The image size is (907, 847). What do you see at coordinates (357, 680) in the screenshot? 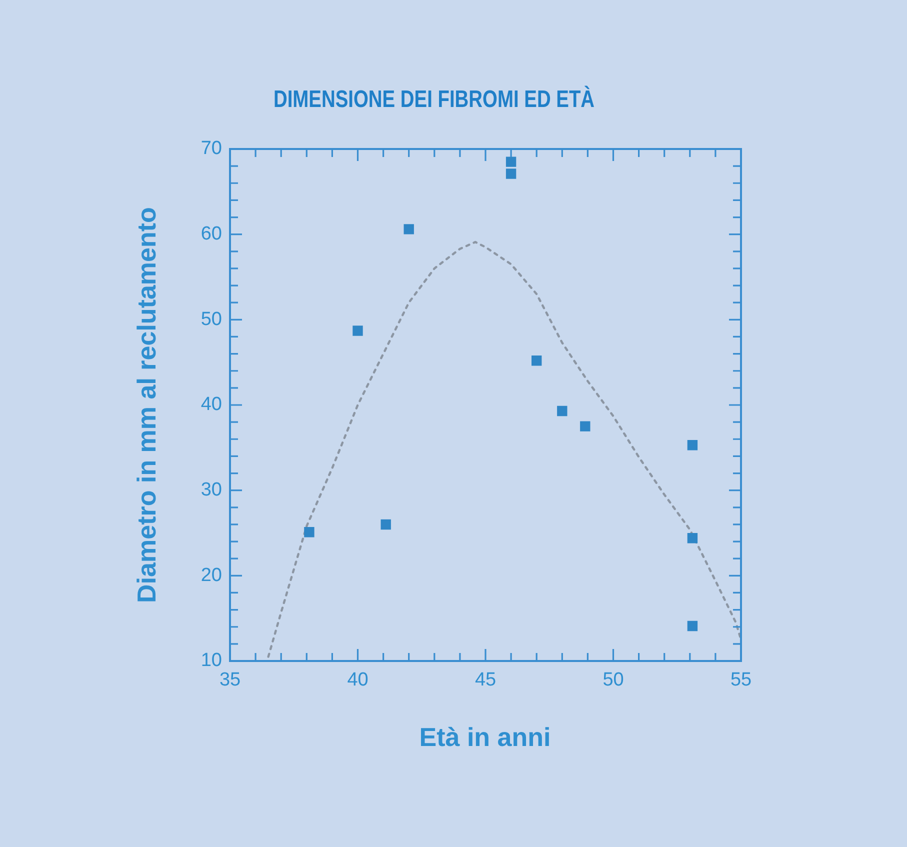
I see `x-tick-label: 40` at bounding box center [357, 680].